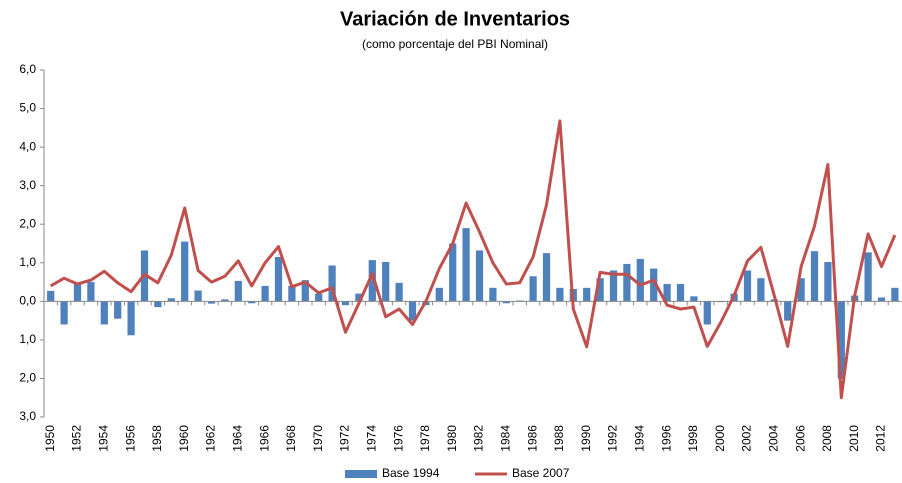 This screenshot has height=483, width=902. I want to click on x-tick-label: 1992, so click(613, 438).